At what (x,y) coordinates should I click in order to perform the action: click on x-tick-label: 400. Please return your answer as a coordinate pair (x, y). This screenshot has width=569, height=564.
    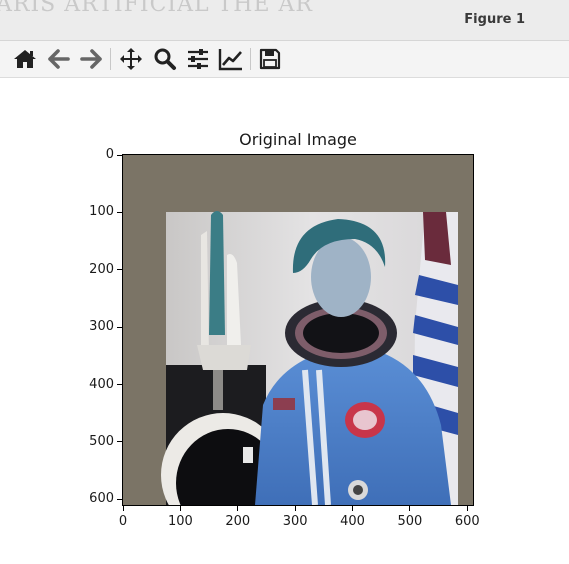
    Looking at the image, I should click on (352, 521).